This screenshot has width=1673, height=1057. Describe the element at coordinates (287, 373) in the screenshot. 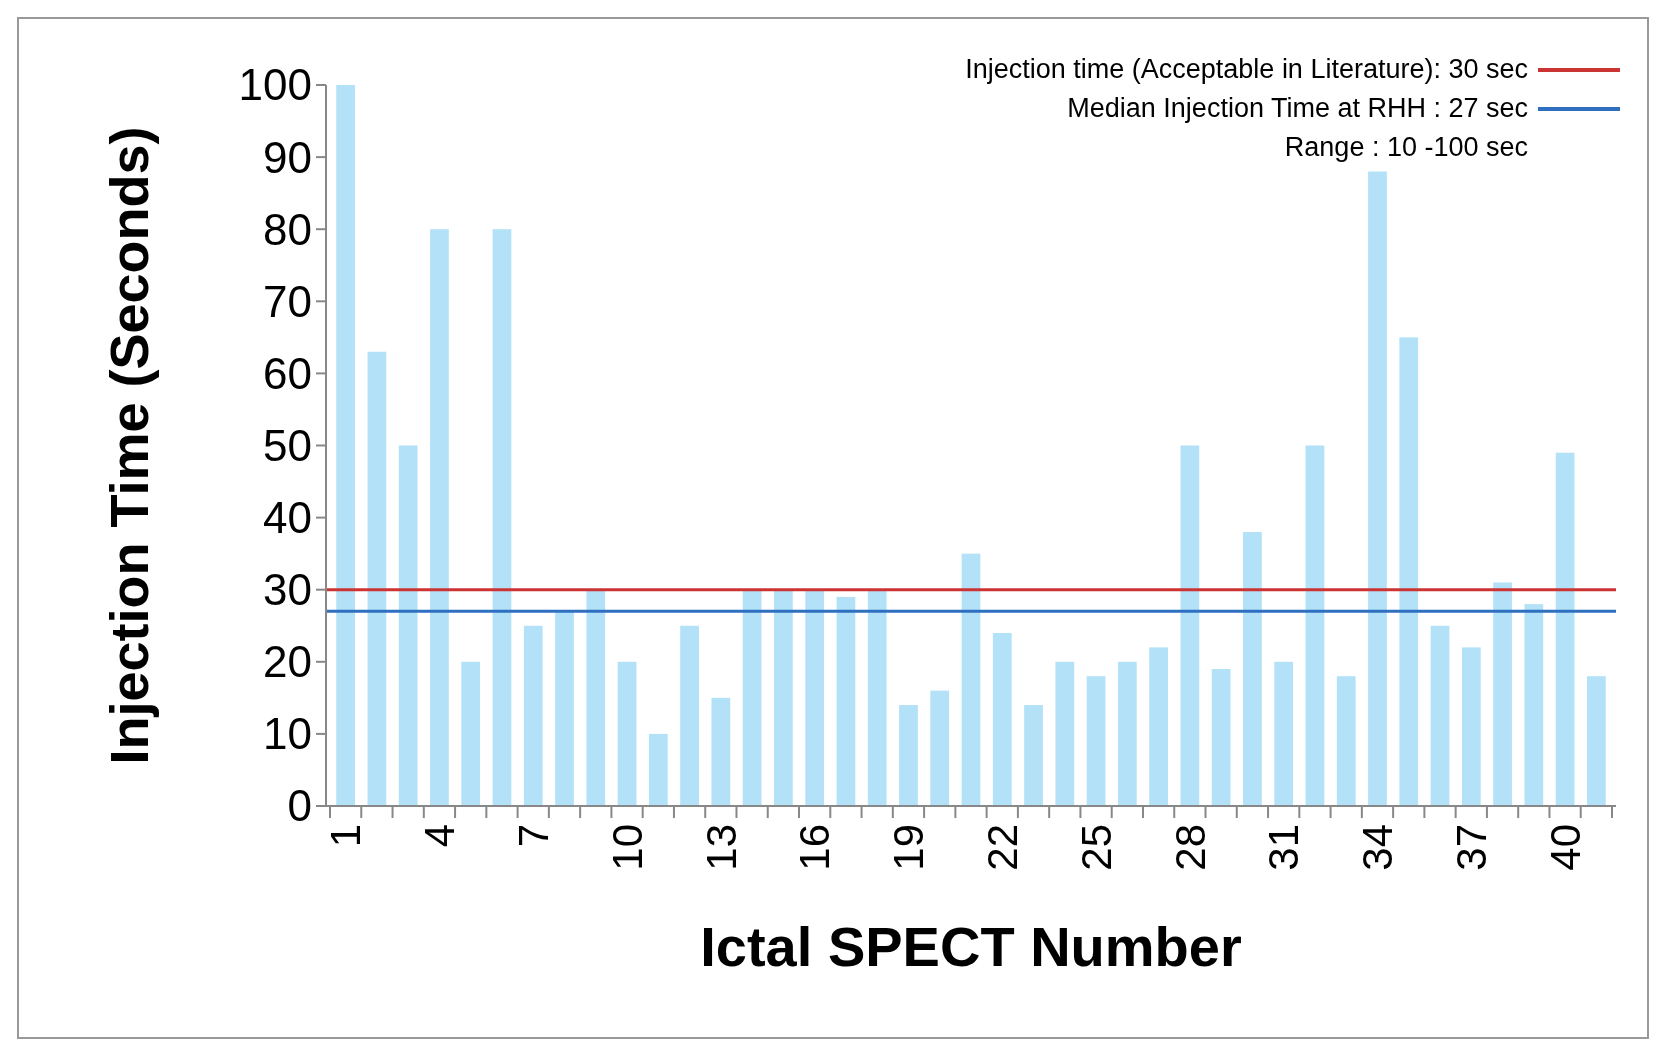

I see `y-tick-label: 60` at that location.